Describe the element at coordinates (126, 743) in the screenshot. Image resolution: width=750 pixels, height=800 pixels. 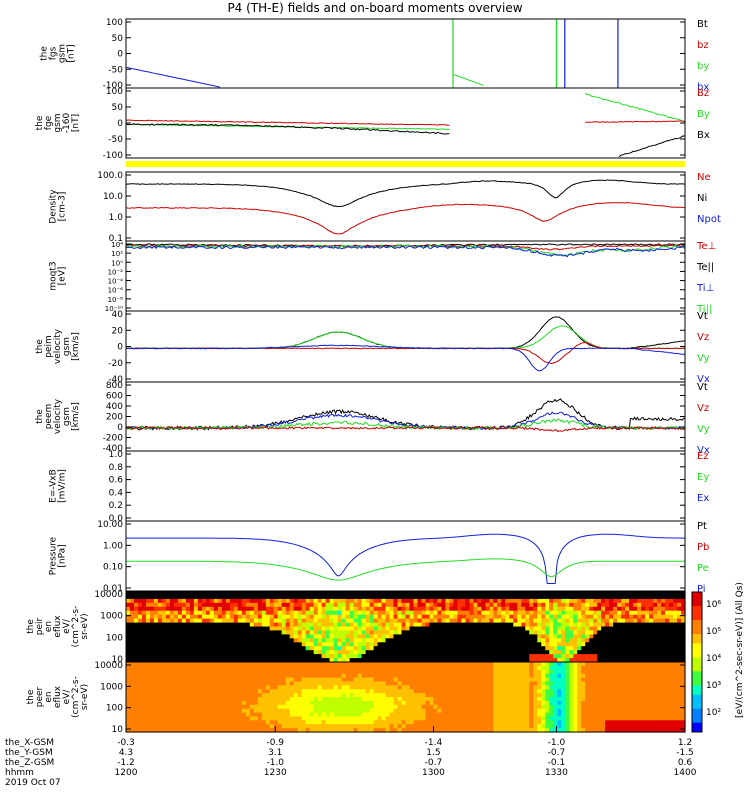
I see `xtick-label-0-0: -0.3` at that location.